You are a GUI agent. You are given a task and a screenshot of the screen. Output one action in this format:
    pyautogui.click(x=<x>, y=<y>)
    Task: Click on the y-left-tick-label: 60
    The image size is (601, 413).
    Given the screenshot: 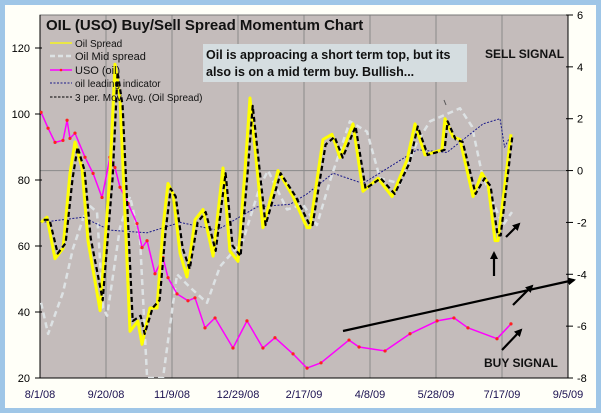 What is the action you would take?
    pyautogui.click(x=24, y=247)
    